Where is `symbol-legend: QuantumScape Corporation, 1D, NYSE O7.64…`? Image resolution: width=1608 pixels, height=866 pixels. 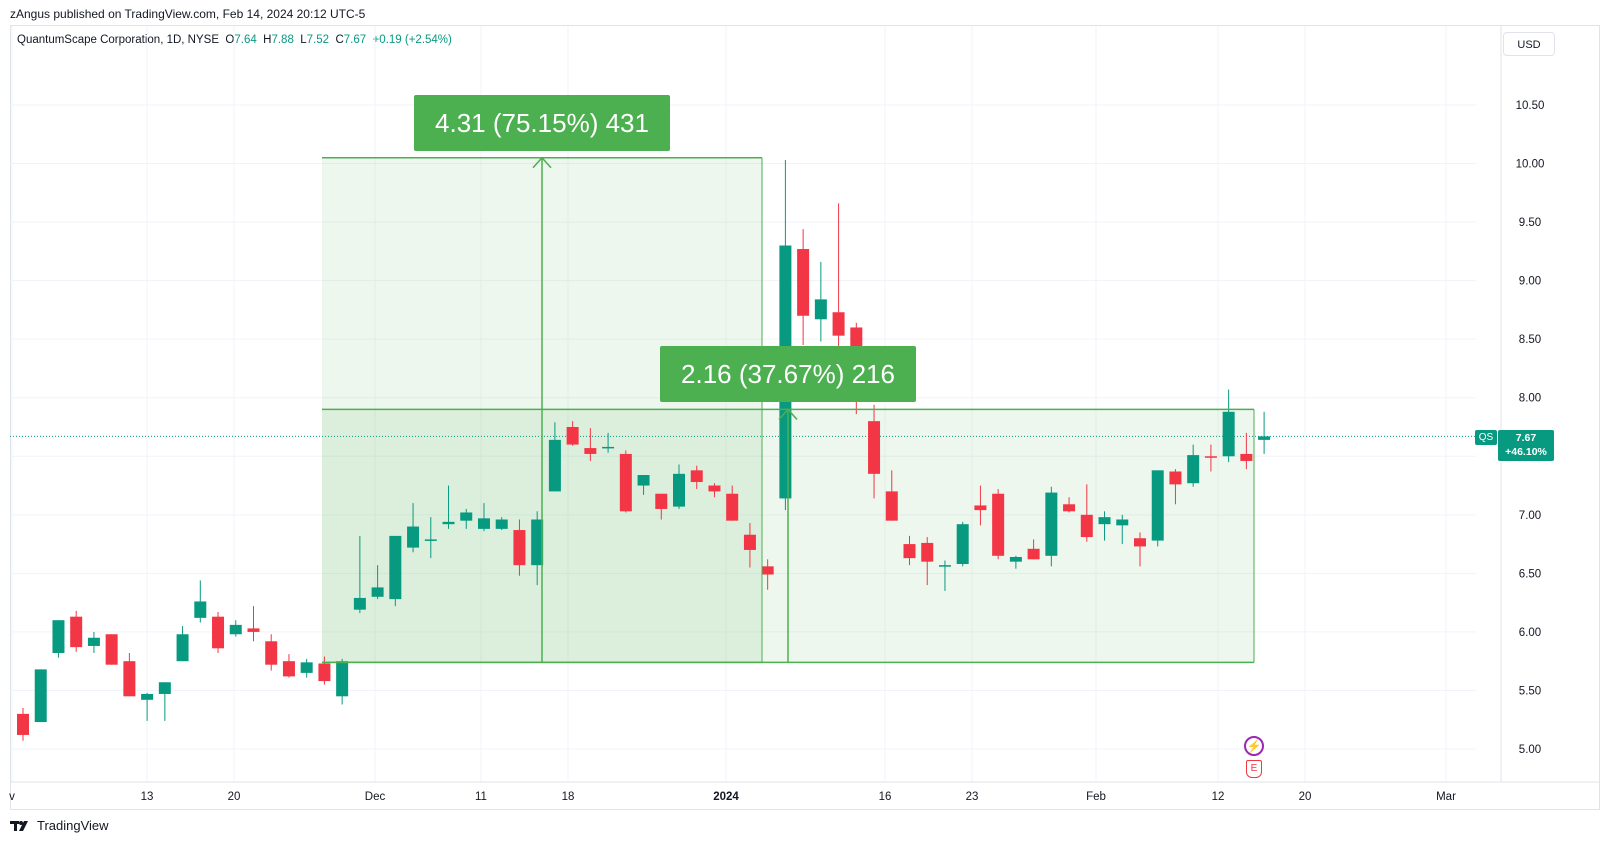 symbol-legend: QuantumScape Corporation, 1D, NYSE O7.64… is located at coordinates (234, 40).